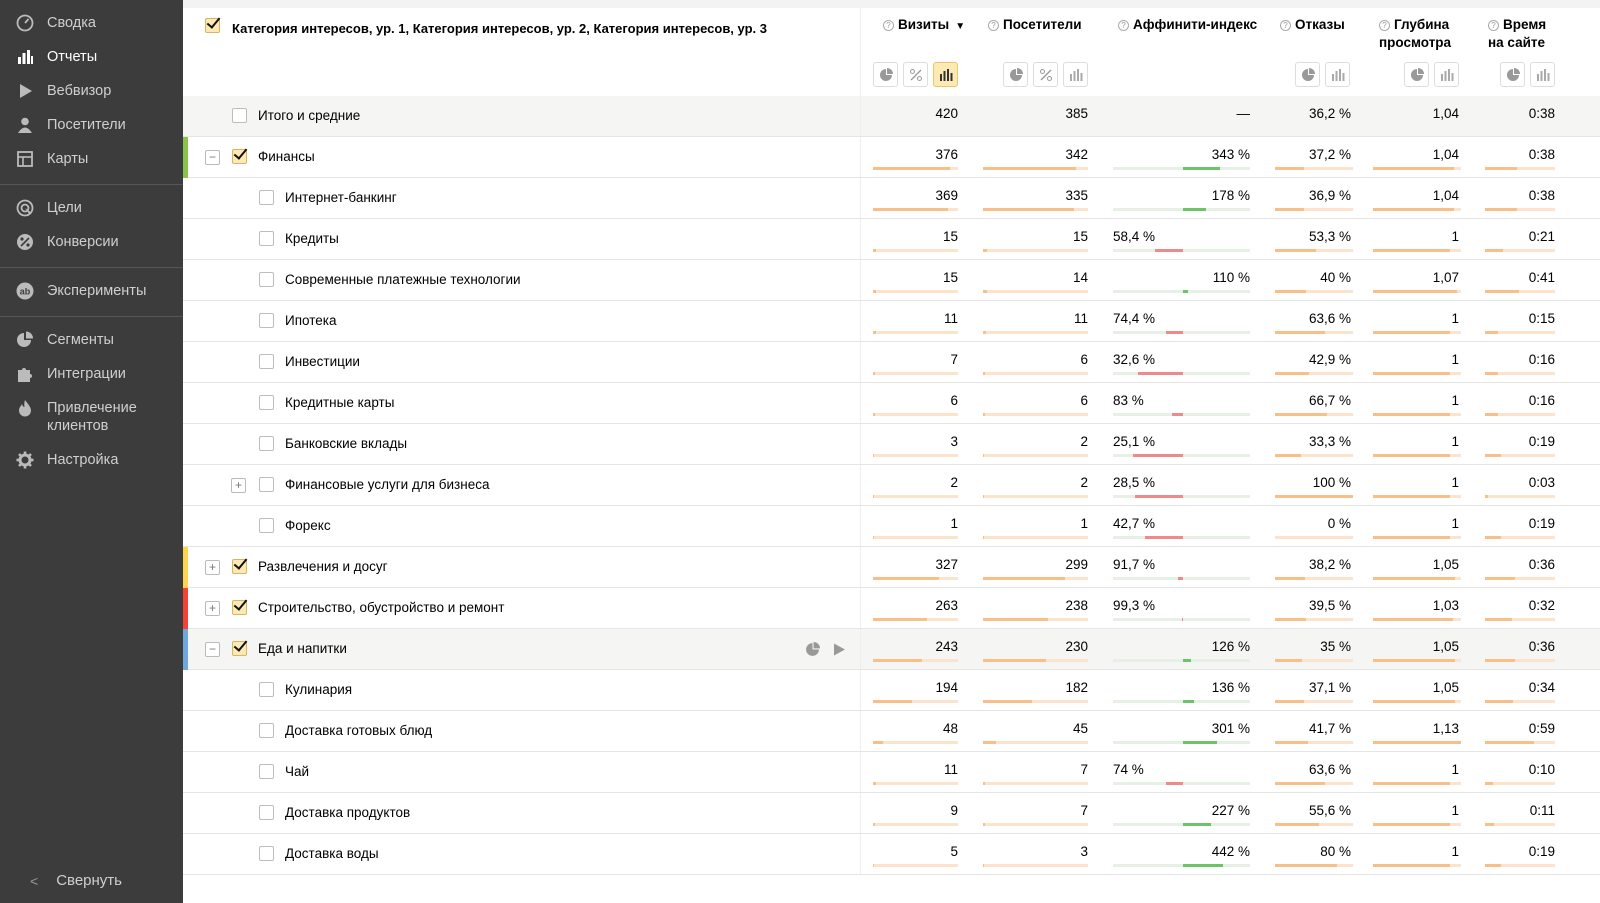 The width and height of the screenshot is (1600, 903). Describe the element at coordinates (91, 57) in the screenshot. I see `sidebar-item-bar-chart: Отчеты` at that location.